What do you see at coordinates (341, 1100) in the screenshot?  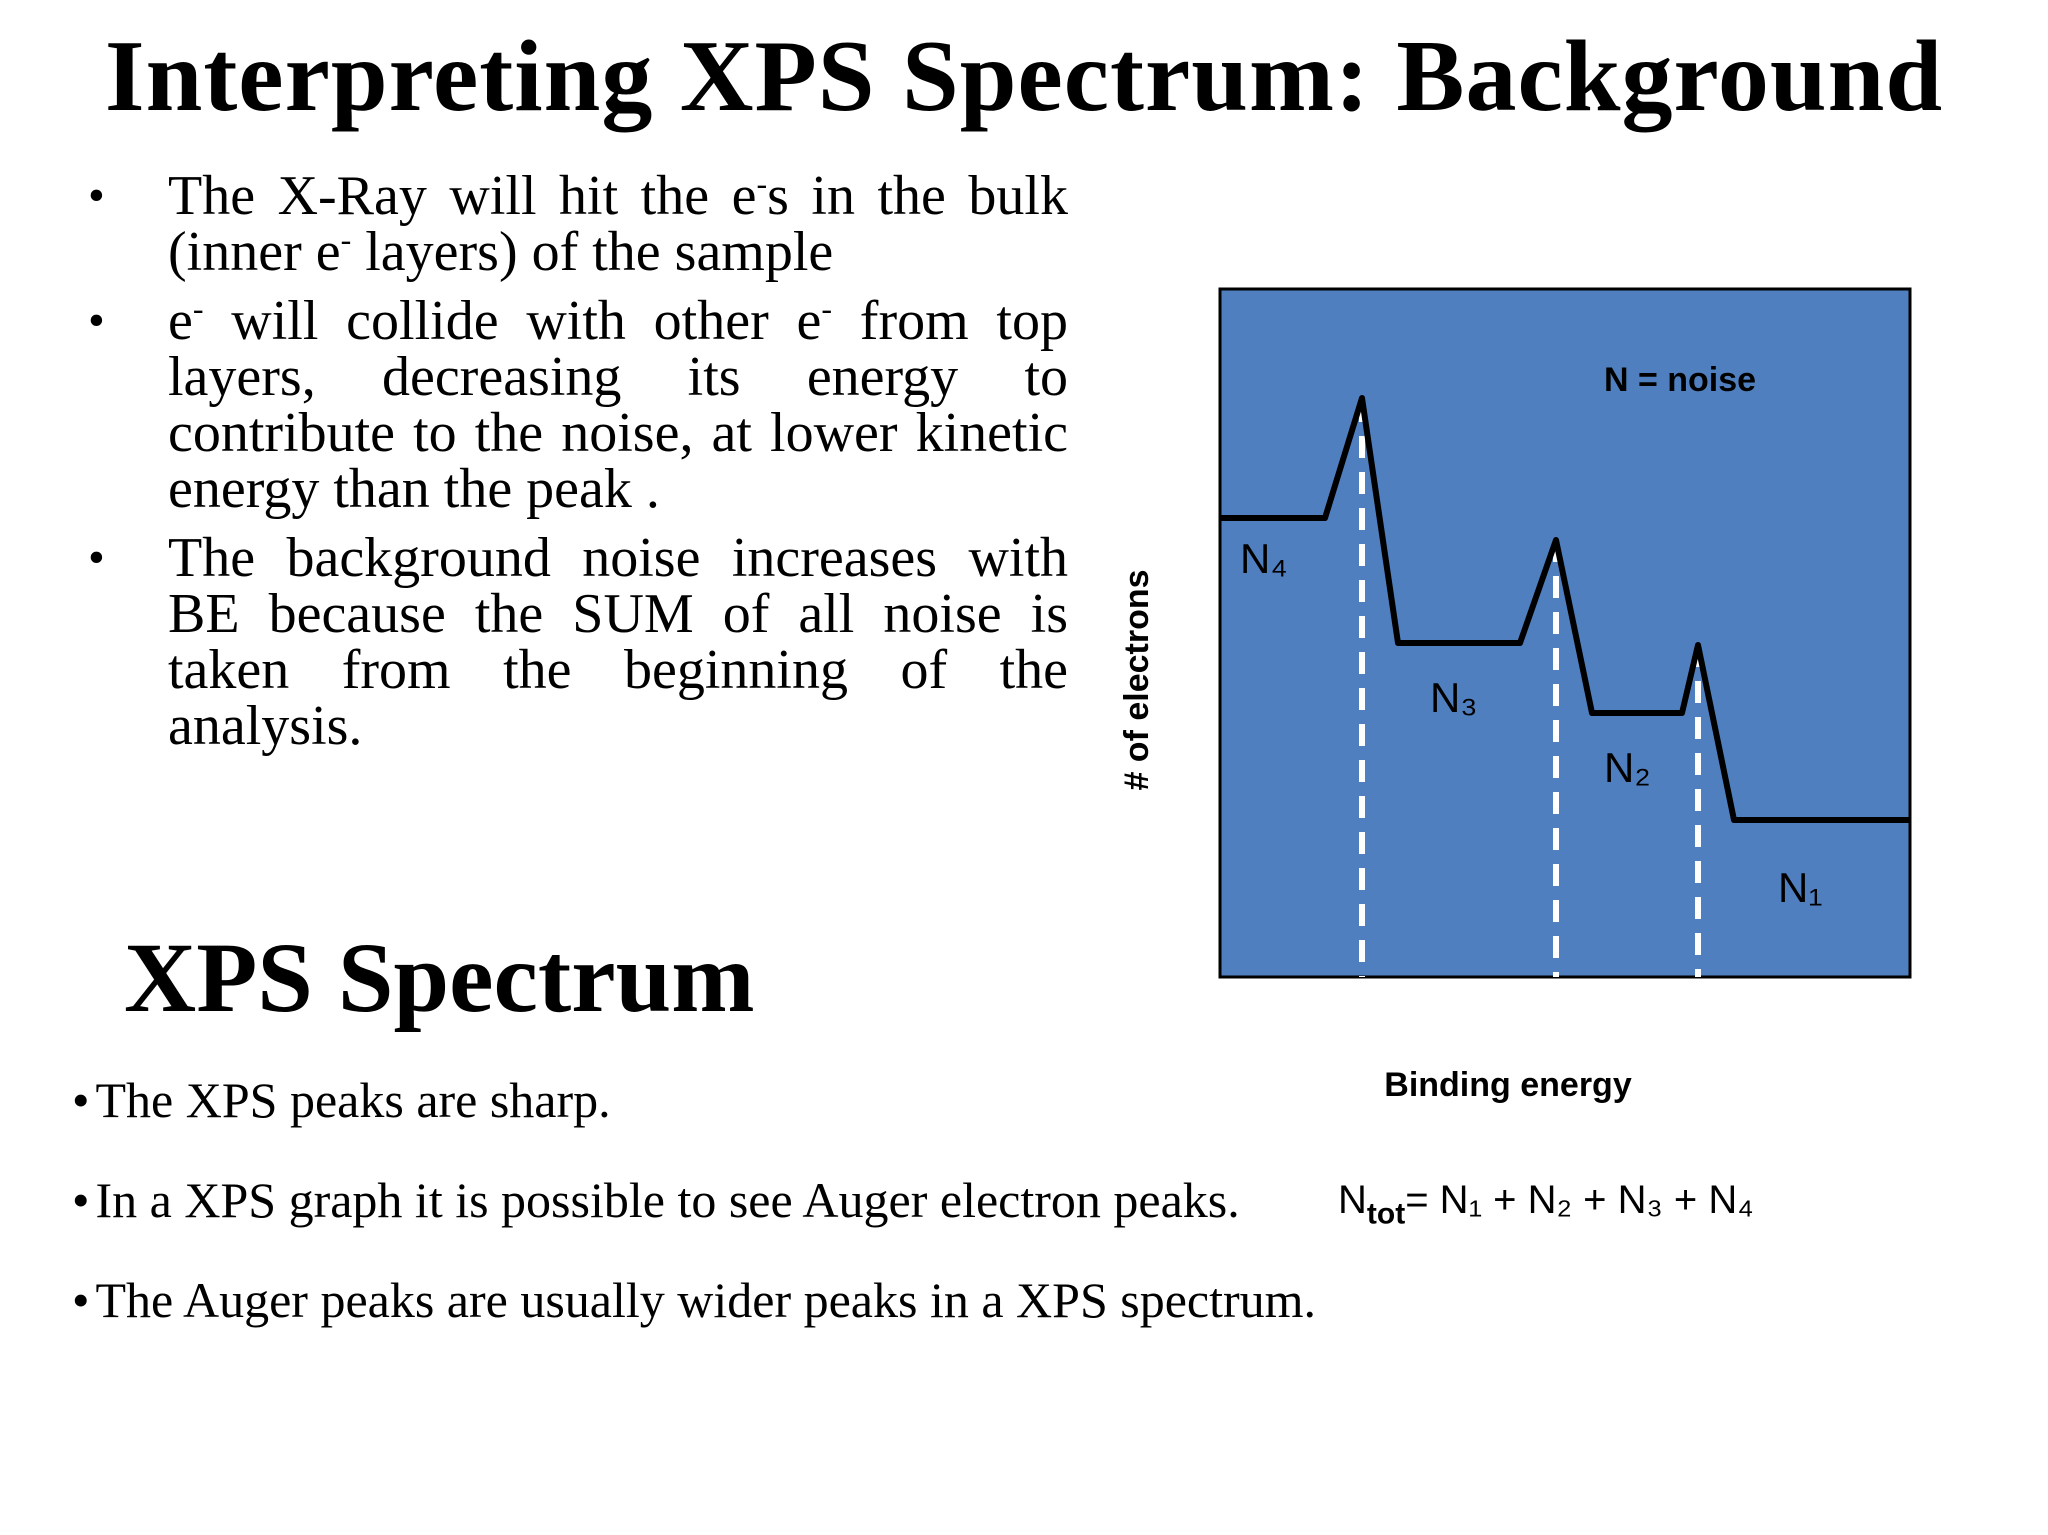 I see `lower-bullet: • The XPS peaks are sharp.` at bounding box center [341, 1100].